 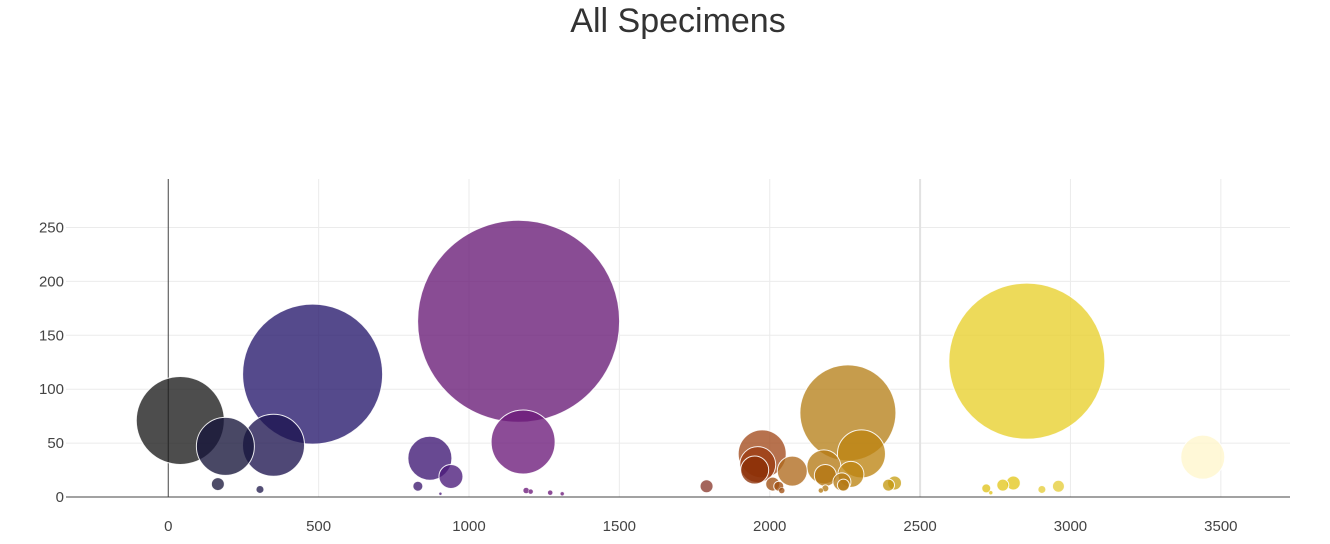 What do you see at coordinates (60, 497) in the screenshot?
I see `y-tick-label: 0` at bounding box center [60, 497].